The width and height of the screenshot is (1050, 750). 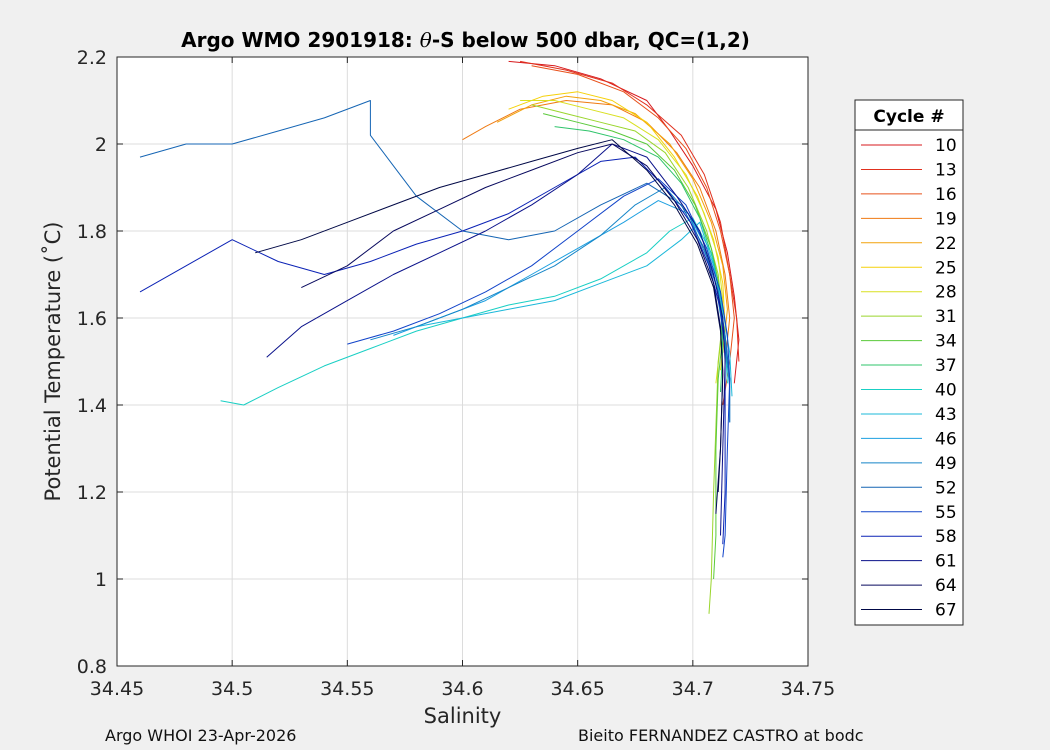 I want to click on x-axis-label: Salinity, so click(x=463, y=716).